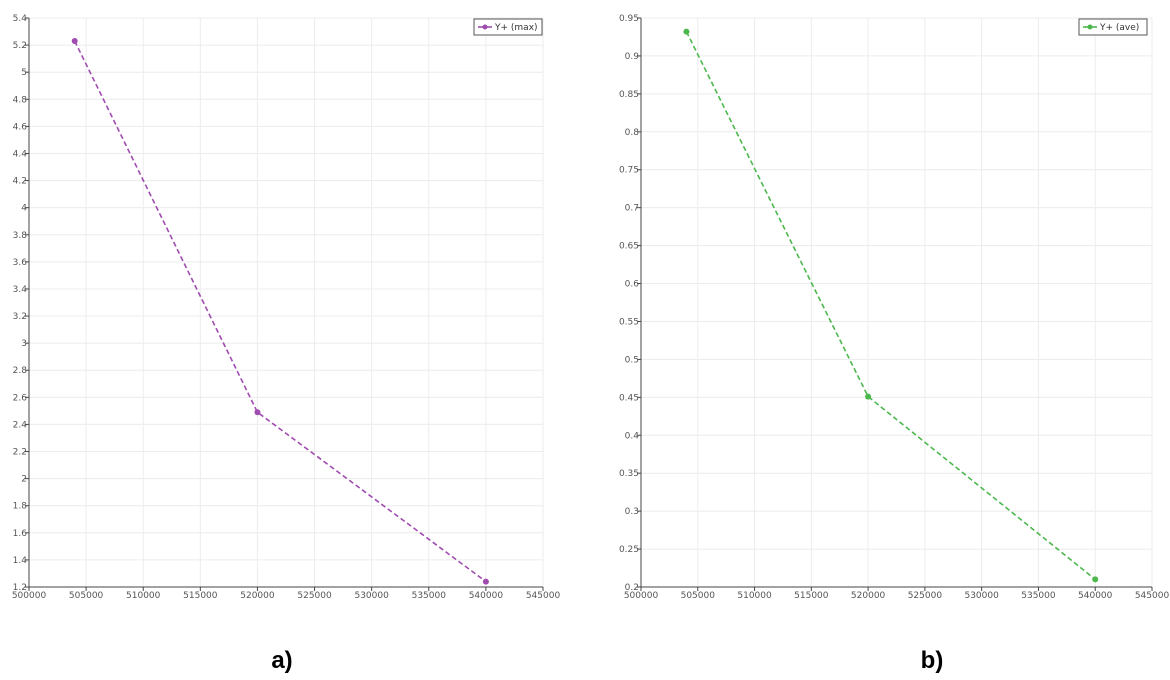 The width and height of the screenshot is (1170, 680). What do you see at coordinates (632, 512) in the screenshot?
I see `y-tick-label: 0.3` at bounding box center [632, 512].